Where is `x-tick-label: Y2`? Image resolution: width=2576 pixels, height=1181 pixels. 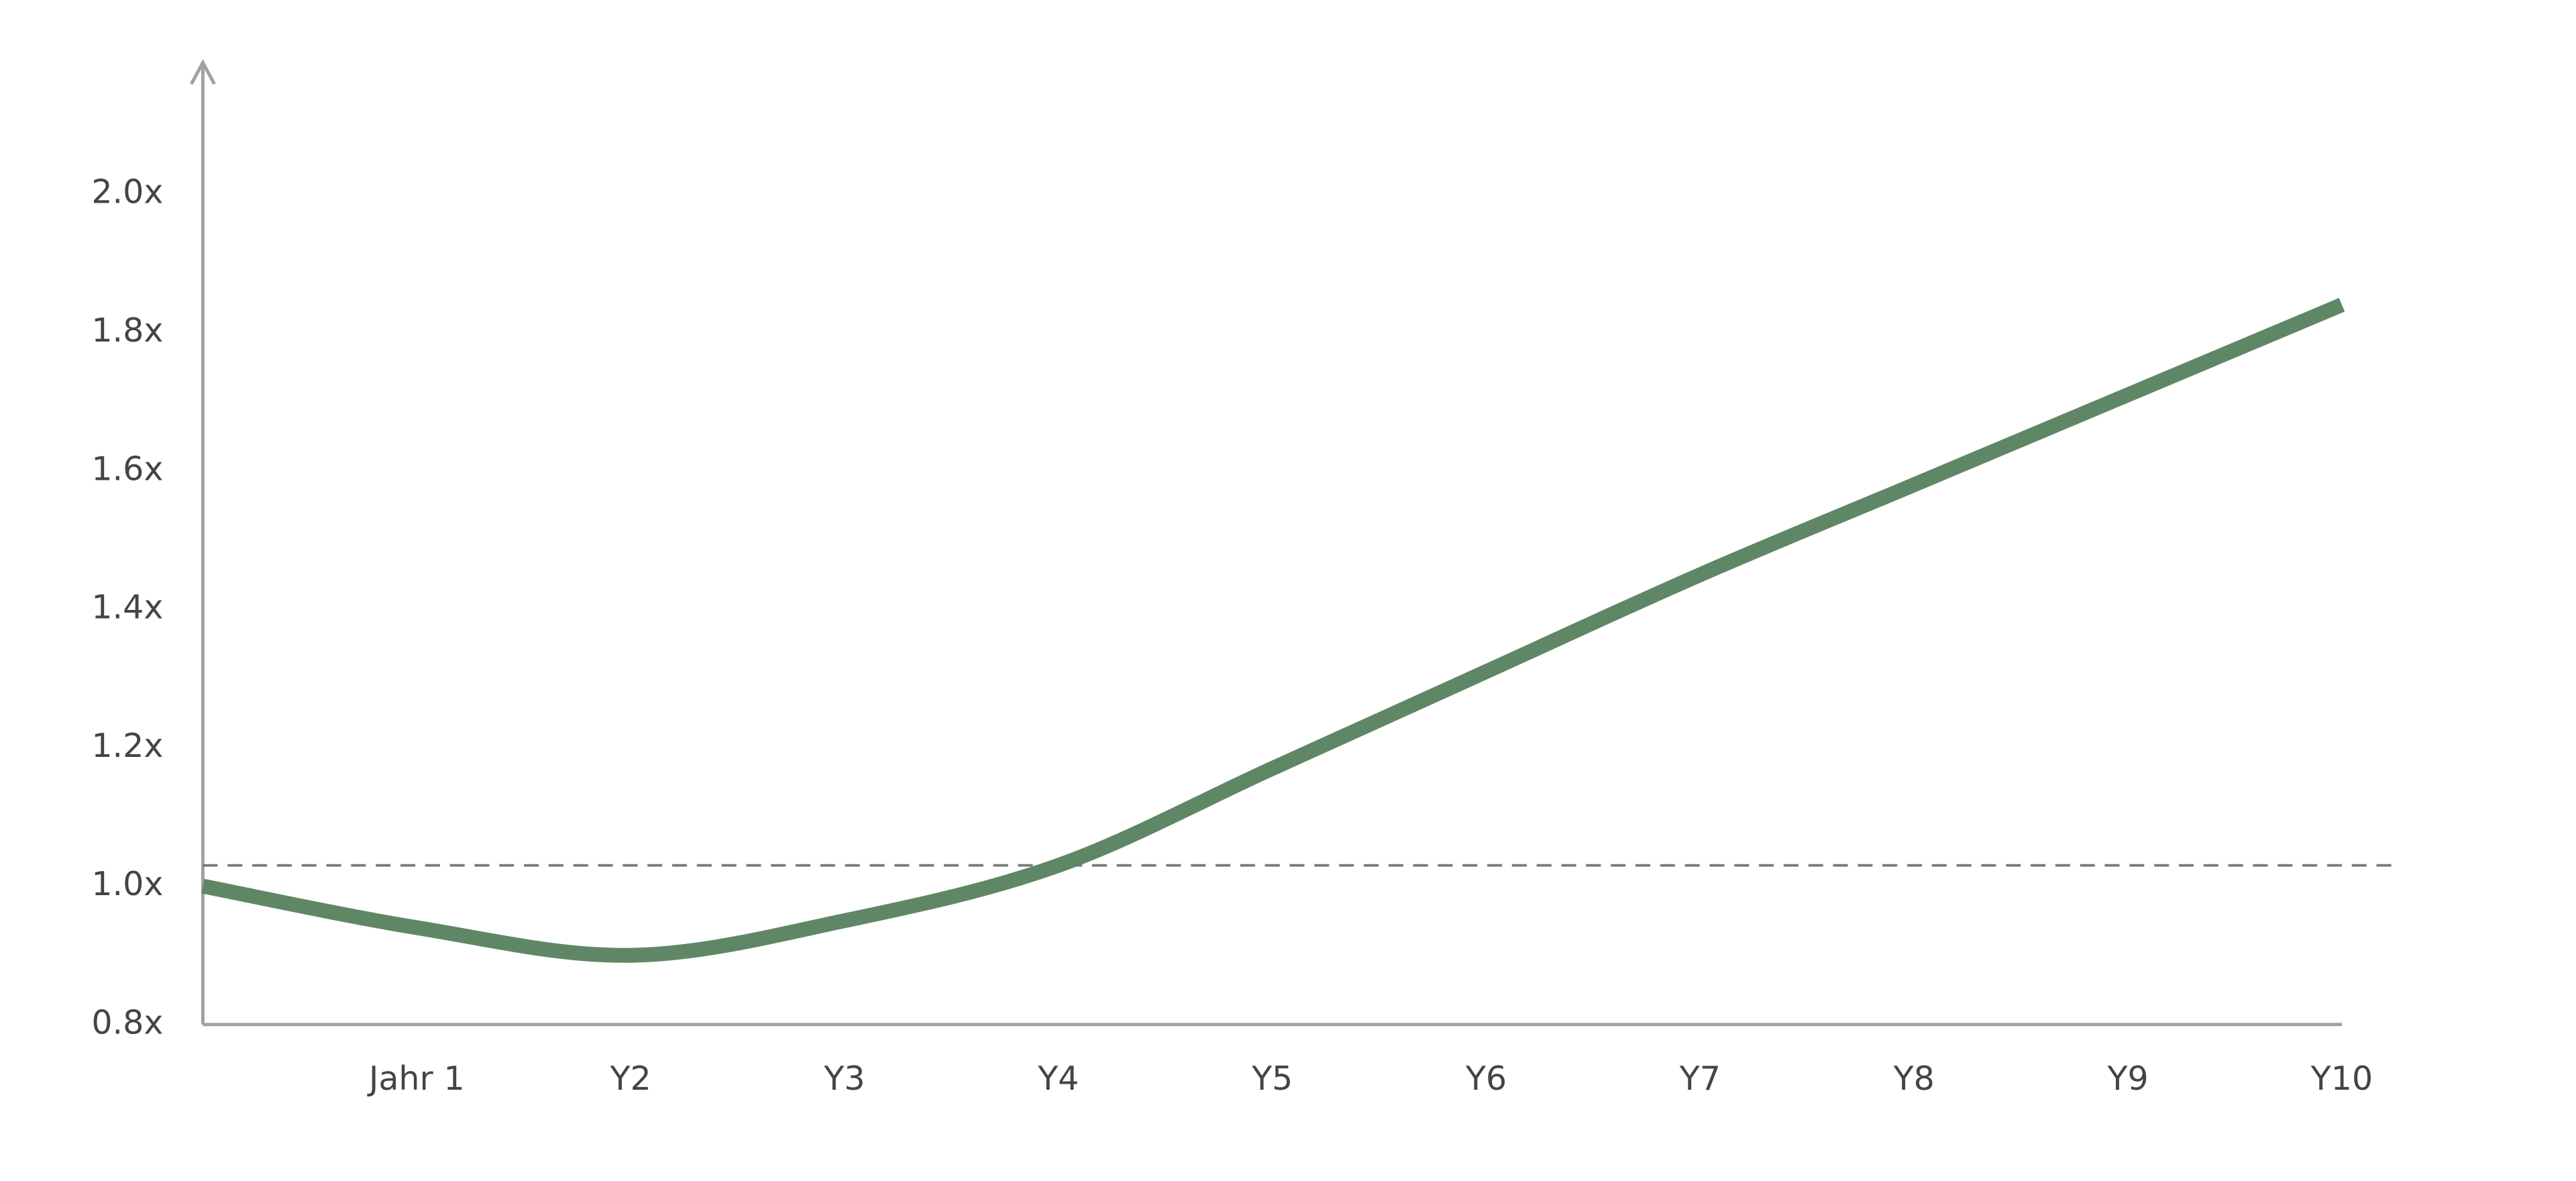 x-tick-label: Y2 is located at coordinates (630, 1078).